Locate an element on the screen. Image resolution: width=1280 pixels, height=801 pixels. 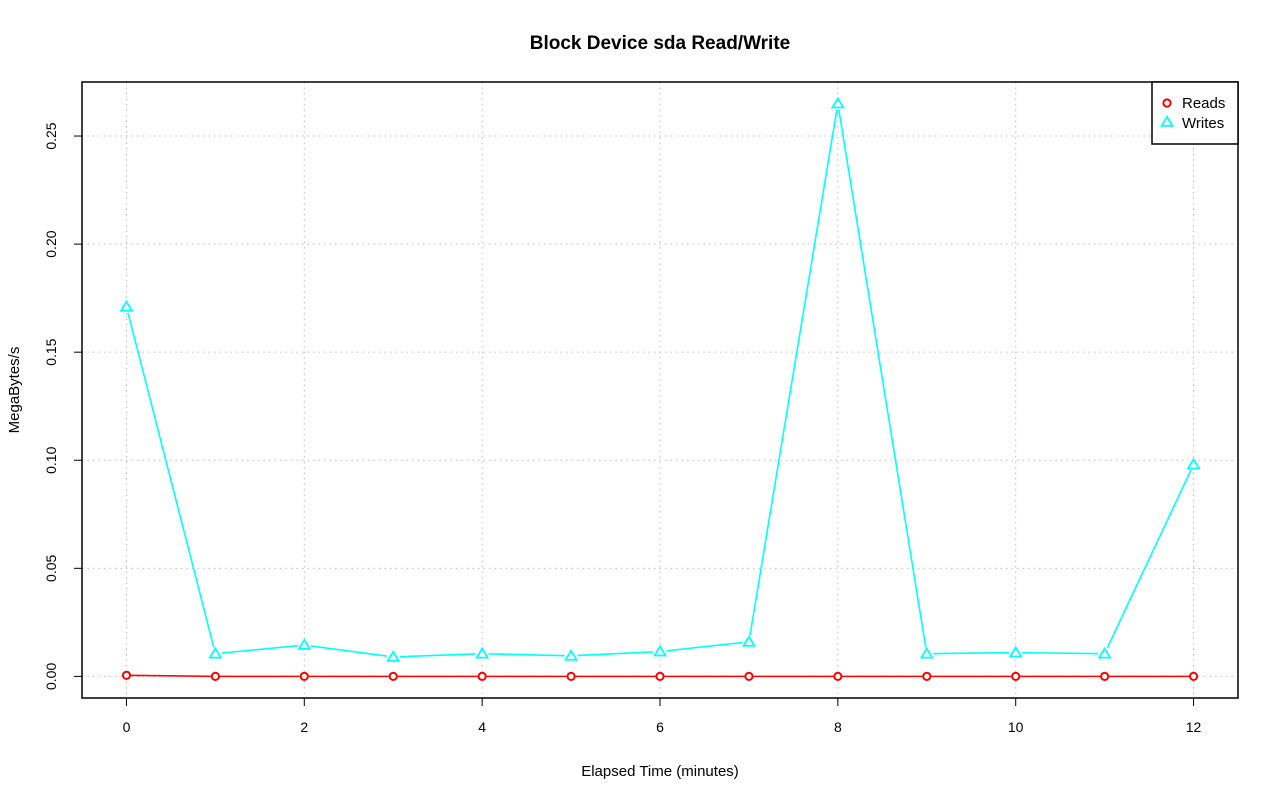
legend-box is located at coordinates (1195, 113).